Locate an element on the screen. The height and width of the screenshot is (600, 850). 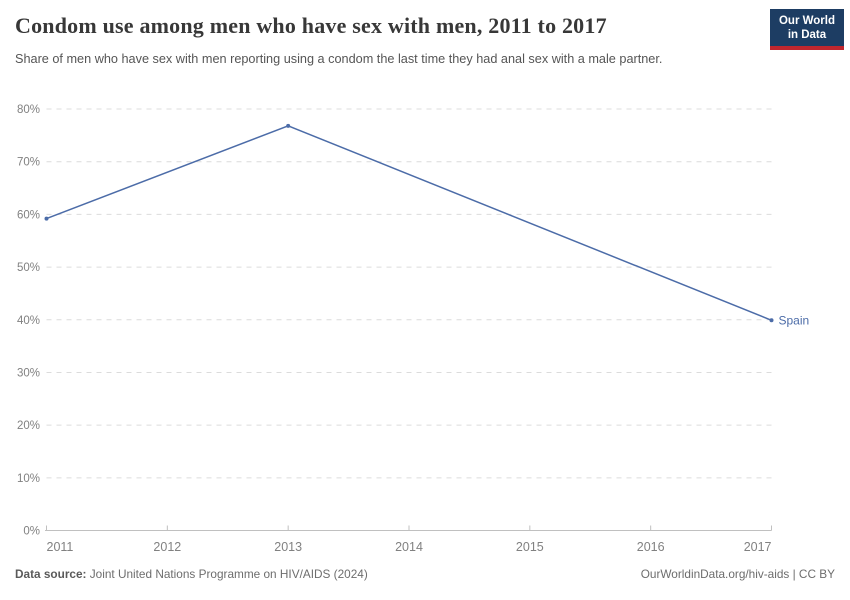
y-axis-tick-label: 80% is located at coordinates (28, 110).